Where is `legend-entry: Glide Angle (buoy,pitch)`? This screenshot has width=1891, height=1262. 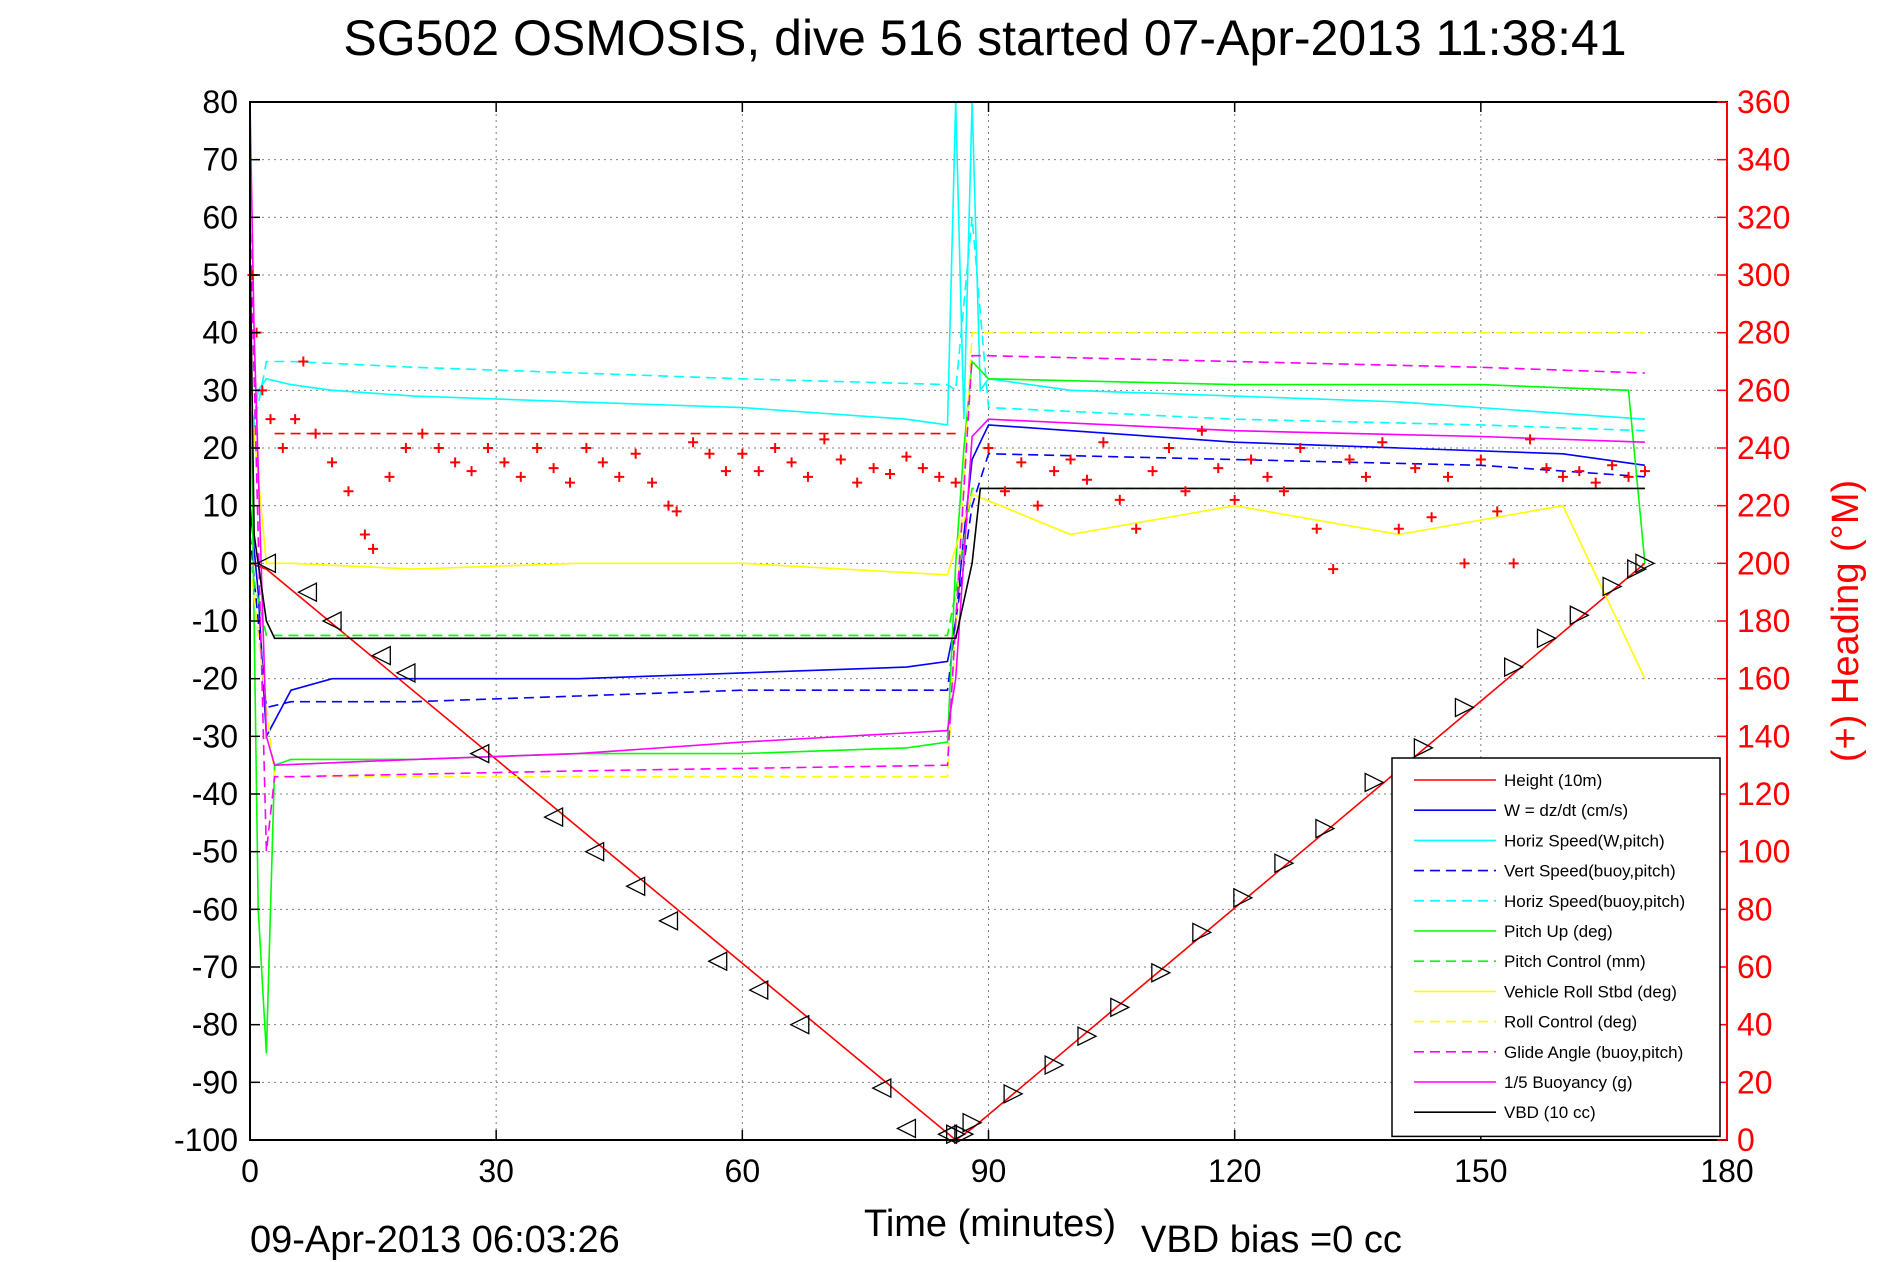
legend-entry: Glide Angle (buoy,pitch) is located at coordinates (1593, 1052).